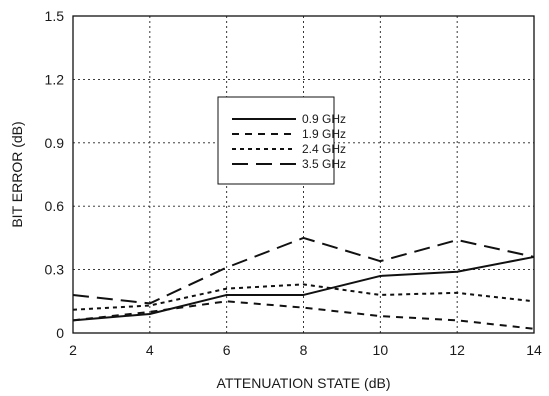 This screenshot has width=549, height=396. What do you see at coordinates (276, 140) in the screenshot?
I see `legend-box` at bounding box center [276, 140].